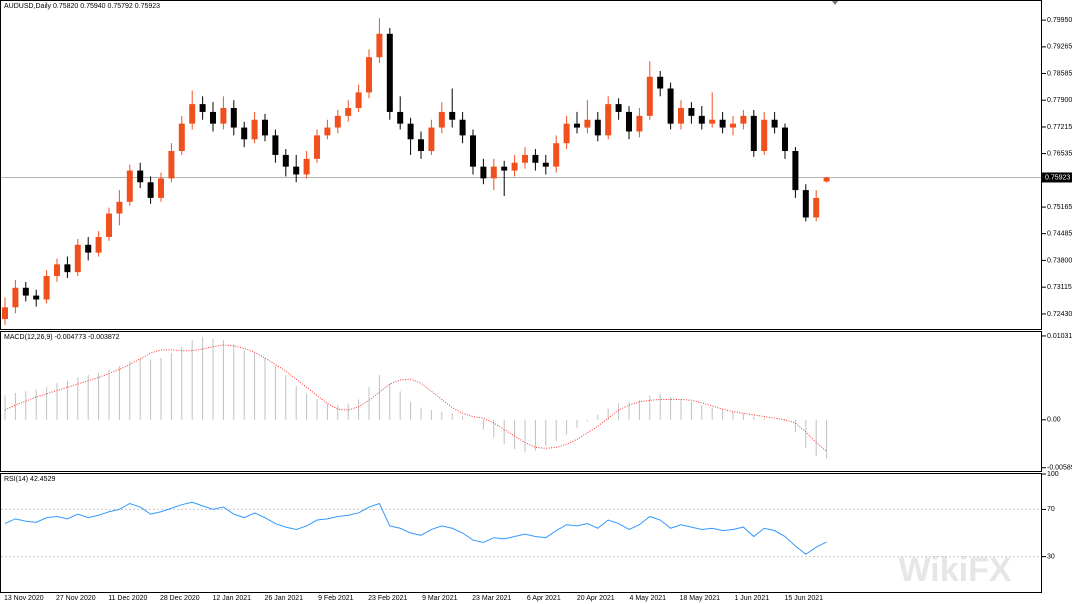 The height and width of the screenshot is (604, 1072). I want to click on x-tick-label: 27 Nov 2020, so click(76, 598).